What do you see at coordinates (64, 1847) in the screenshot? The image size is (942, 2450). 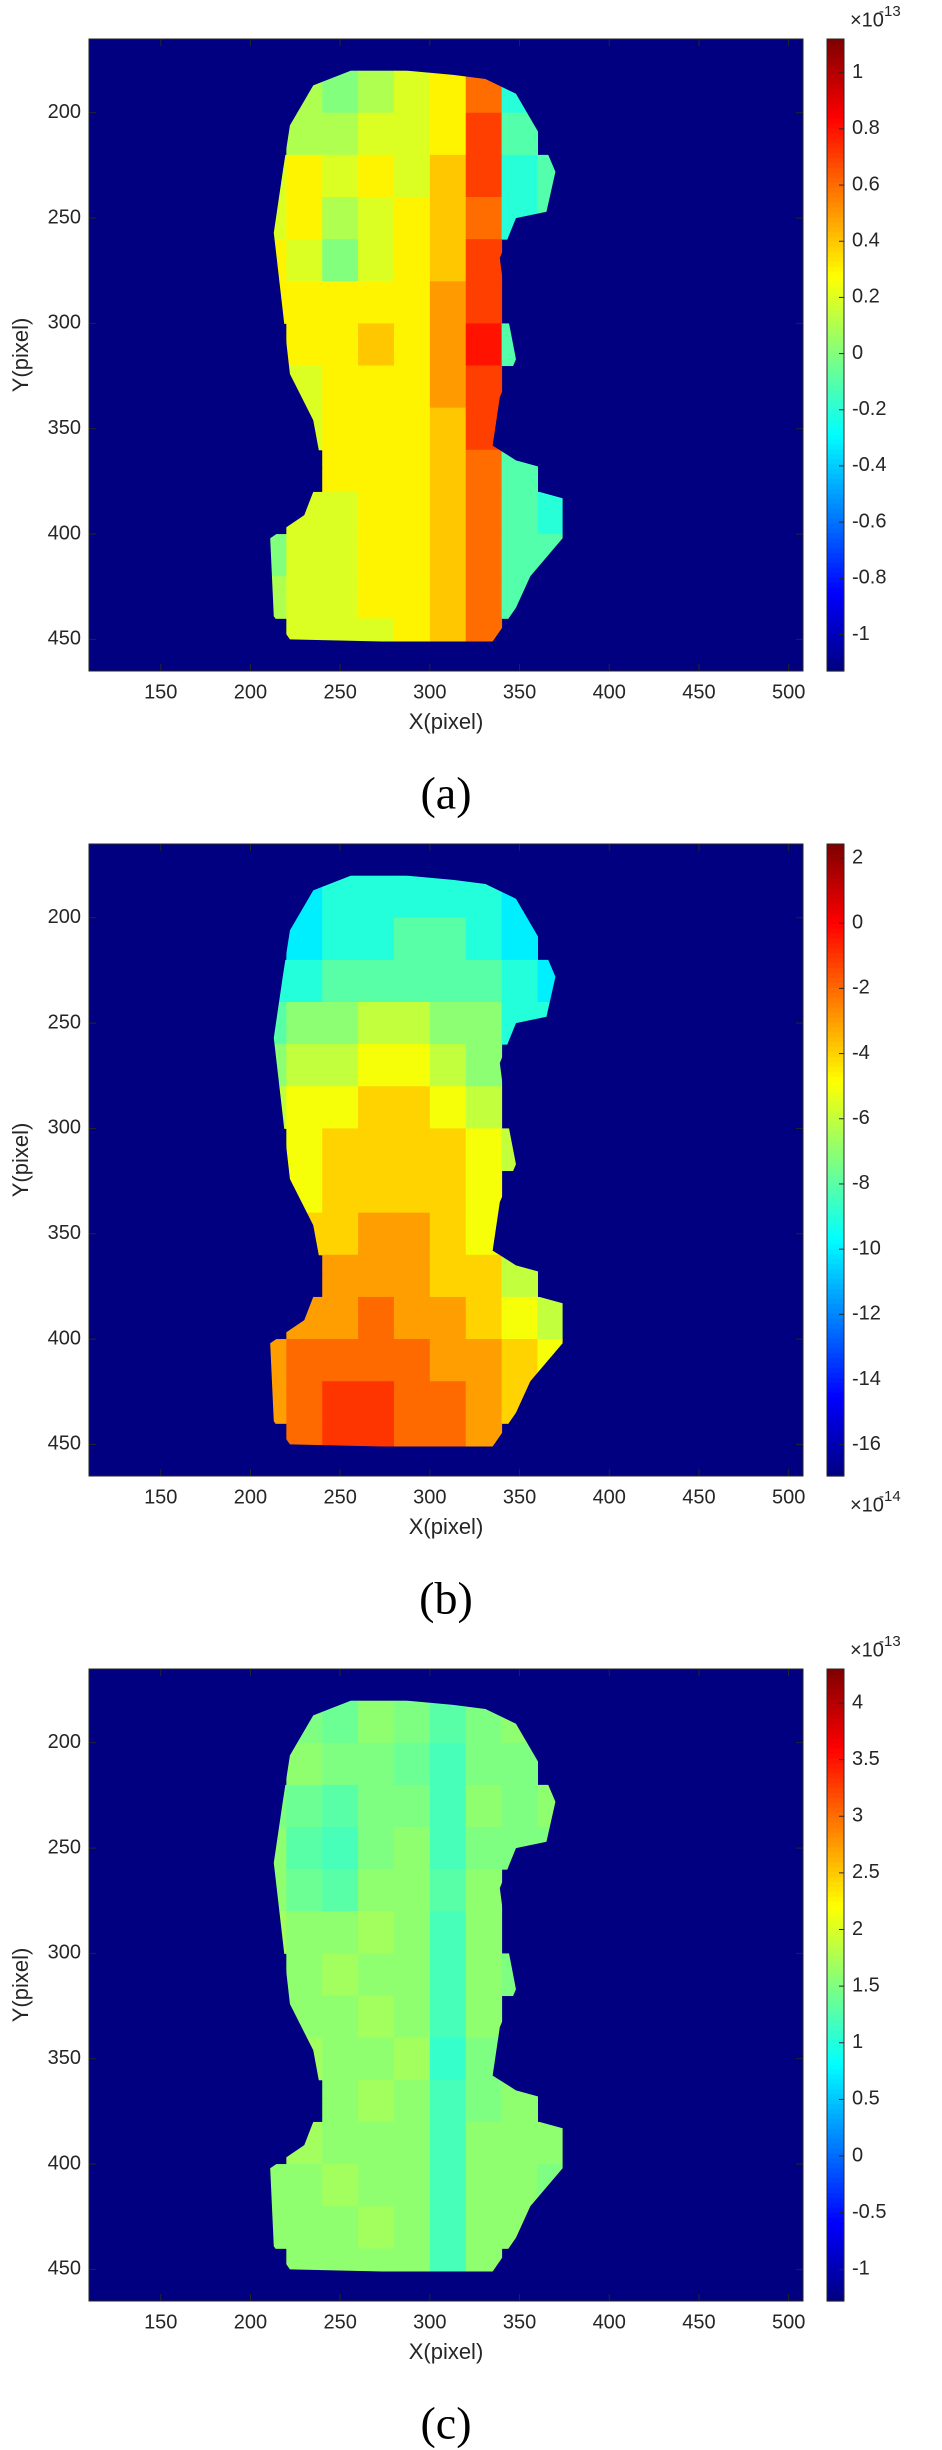 I see `y-tick-label: 250` at bounding box center [64, 1847].